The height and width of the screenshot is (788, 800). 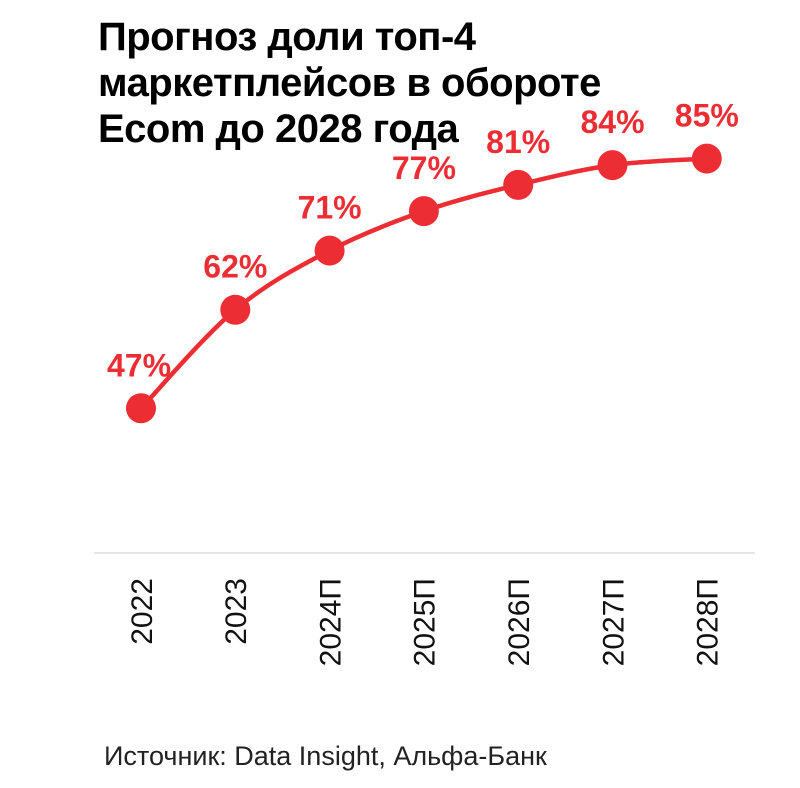 I want to click on data-label-2024П: 71%, so click(x=330, y=208).